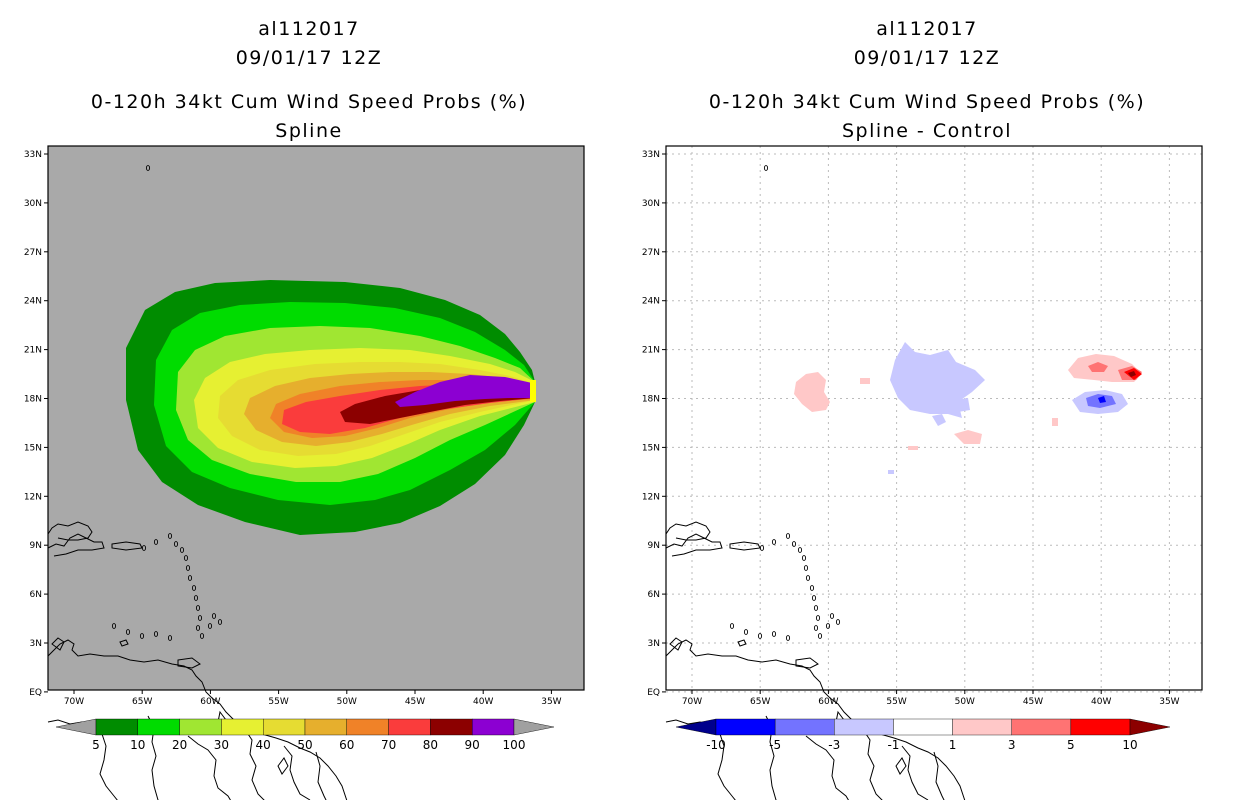 Image resolution: width=1236 pixels, height=800 pixels. Describe the element at coordinates (430, 745) in the screenshot. I see `colorbar-label: 80` at that location.